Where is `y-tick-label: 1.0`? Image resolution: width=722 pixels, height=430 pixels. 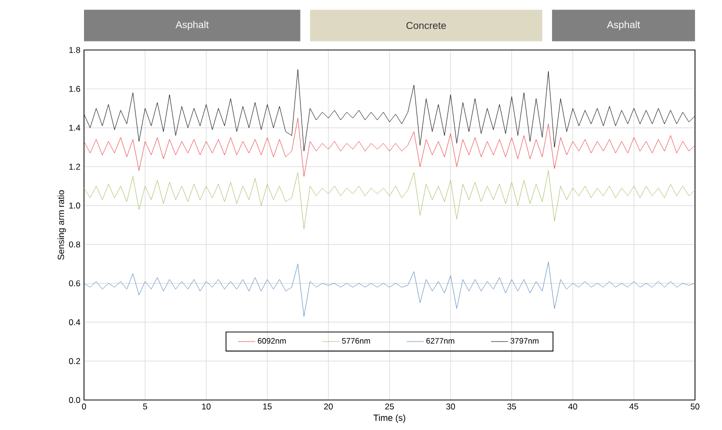
y-tick-label: 1.0 is located at coordinates (74, 205).